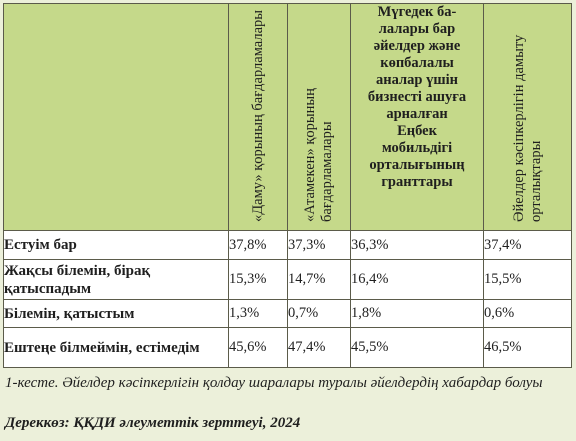 The image size is (576, 441). I want to click on header-damu-text: «Даму» қорының бағдарламалары, so click(257, 115).